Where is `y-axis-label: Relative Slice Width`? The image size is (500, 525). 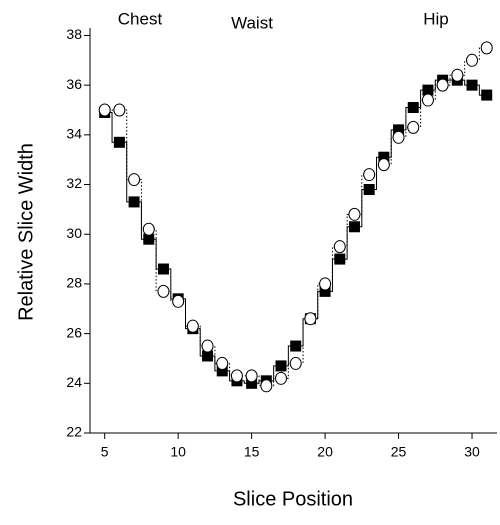
y-axis-label: Relative Slice Width is located at coordinates (26, 232).